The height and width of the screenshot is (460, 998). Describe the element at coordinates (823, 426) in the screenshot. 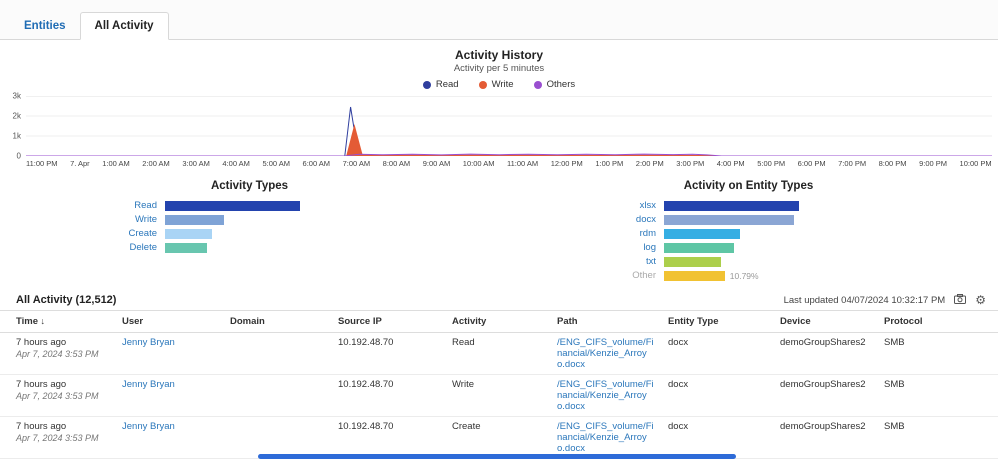

I see `device-cell: demoGroupShares2` at that location.